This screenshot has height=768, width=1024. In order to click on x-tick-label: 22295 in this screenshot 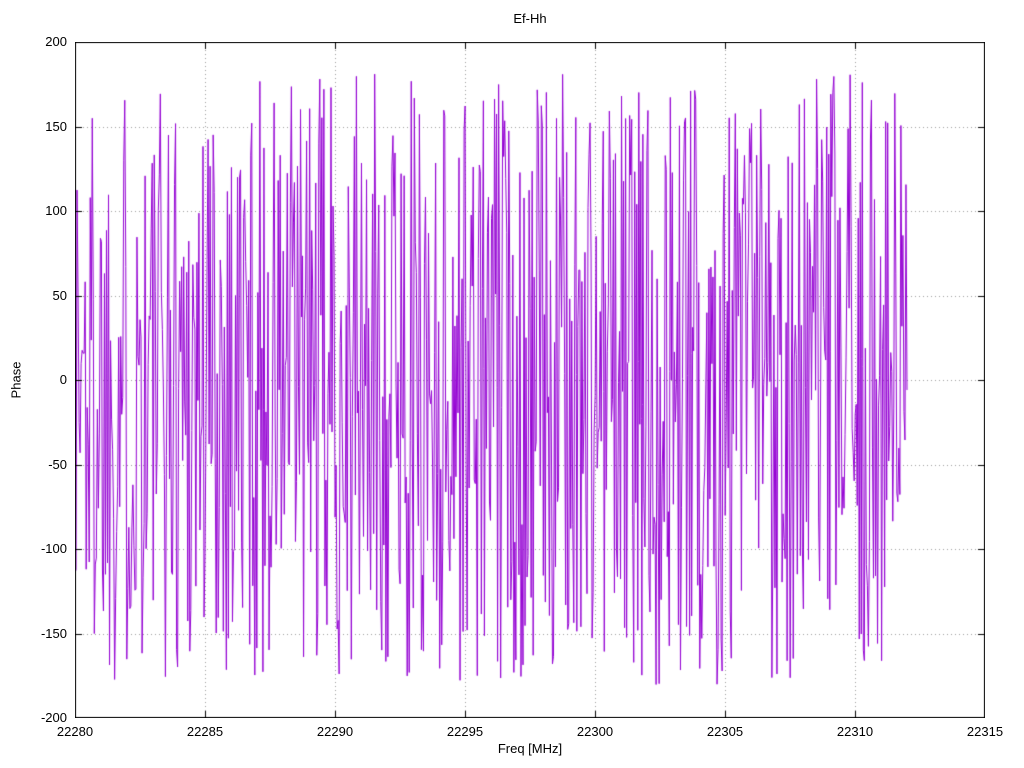, I will do `click(465, 731)`.